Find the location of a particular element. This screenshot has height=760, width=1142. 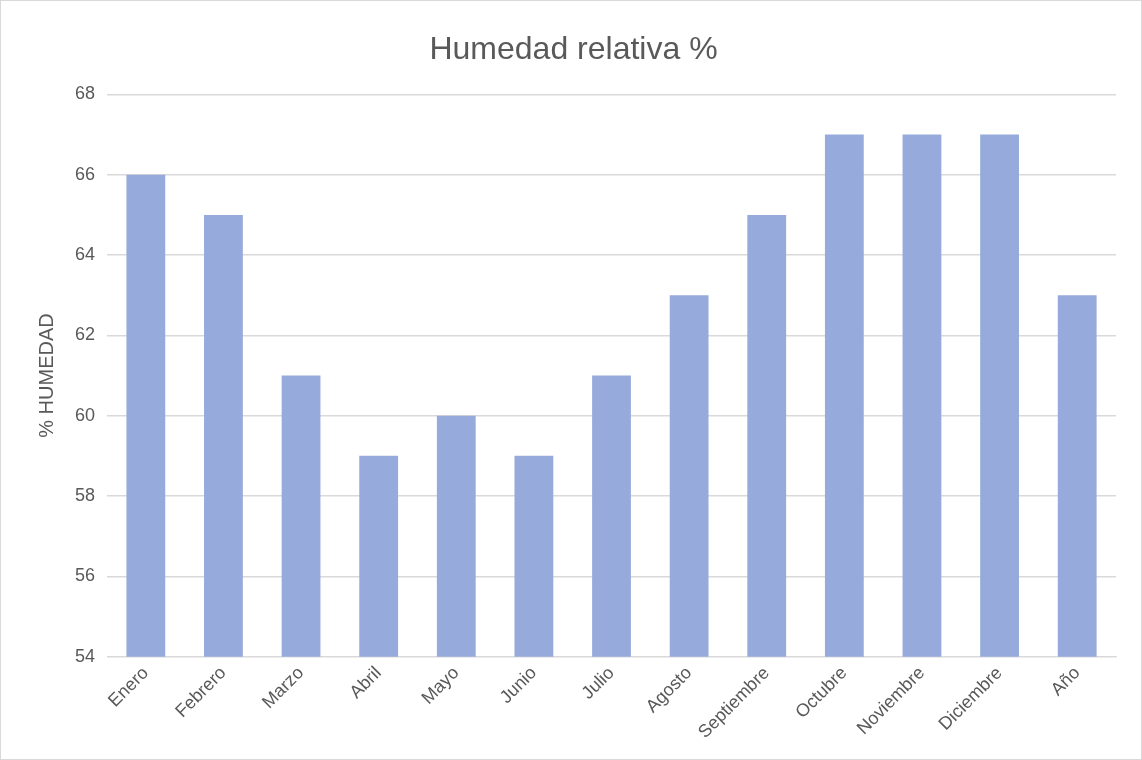

chart-title: Humedad relativa % is located at coordinates (573, 48).